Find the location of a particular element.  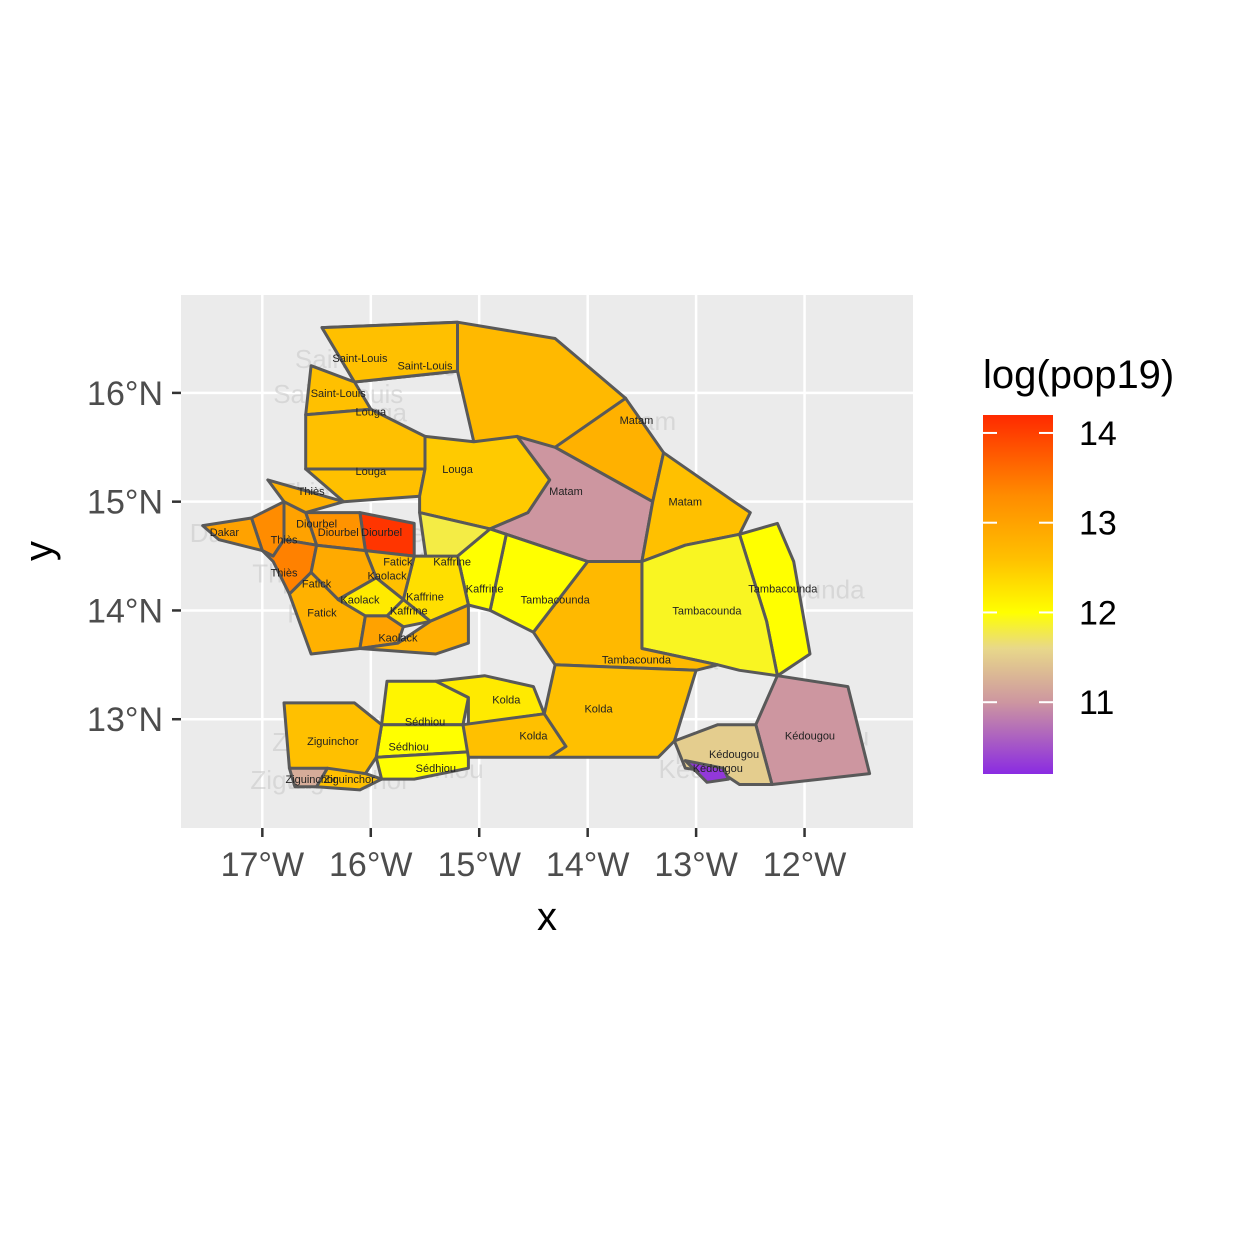

x-tick-label: 14°W is located at coordinates (588, 865).